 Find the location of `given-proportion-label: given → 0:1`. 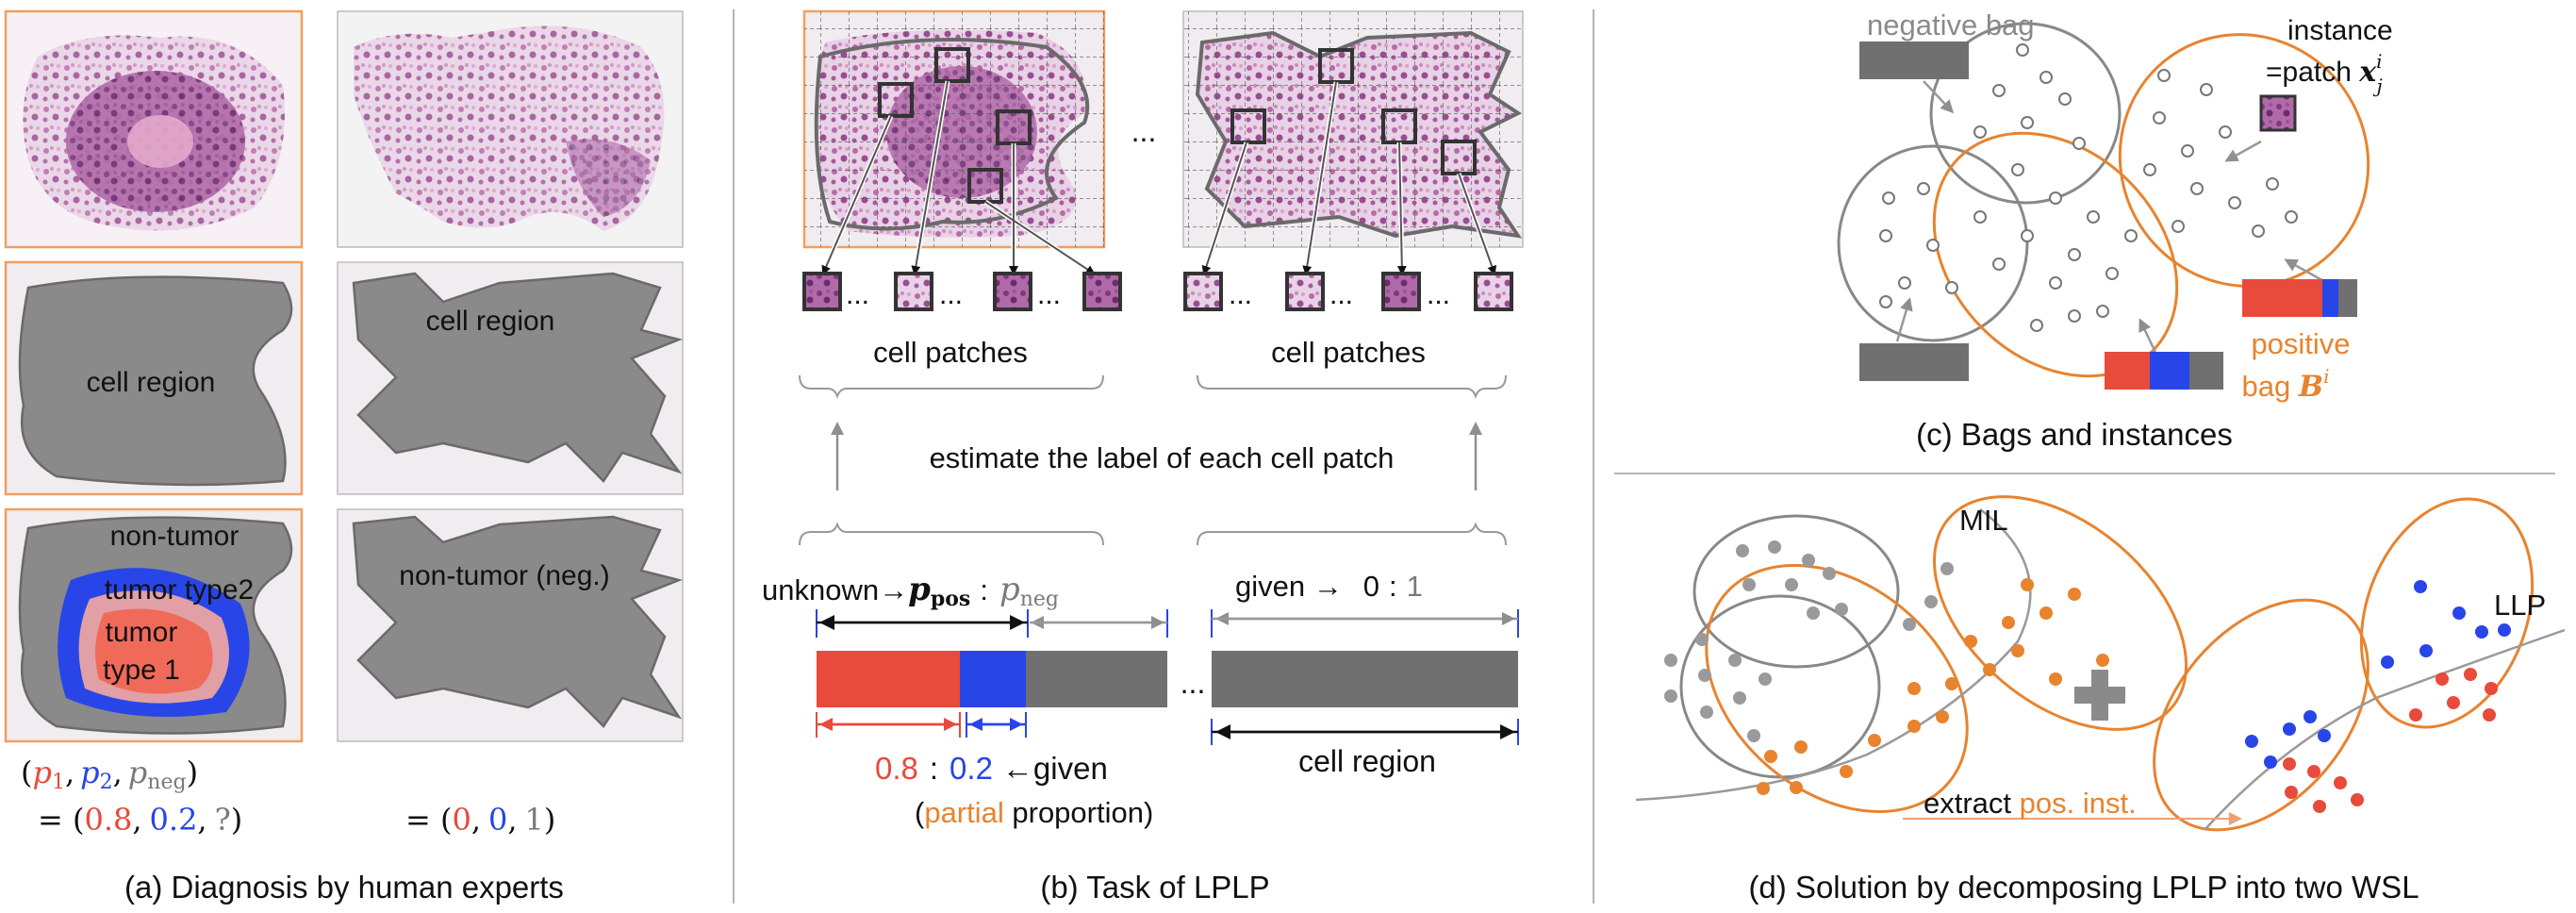

given-proportion-label: given → 0:1 is located at coordinates (1329, 587).